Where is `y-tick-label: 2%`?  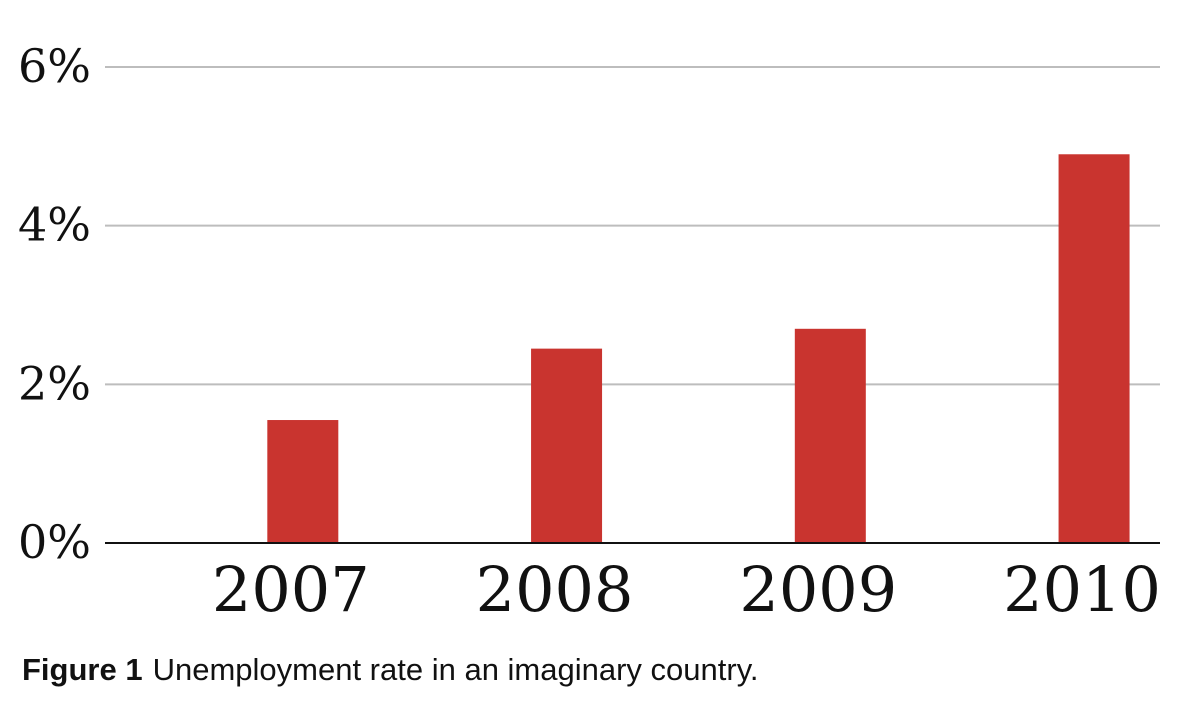
y-tick-label: 2% is located at coordinates (54, 383).